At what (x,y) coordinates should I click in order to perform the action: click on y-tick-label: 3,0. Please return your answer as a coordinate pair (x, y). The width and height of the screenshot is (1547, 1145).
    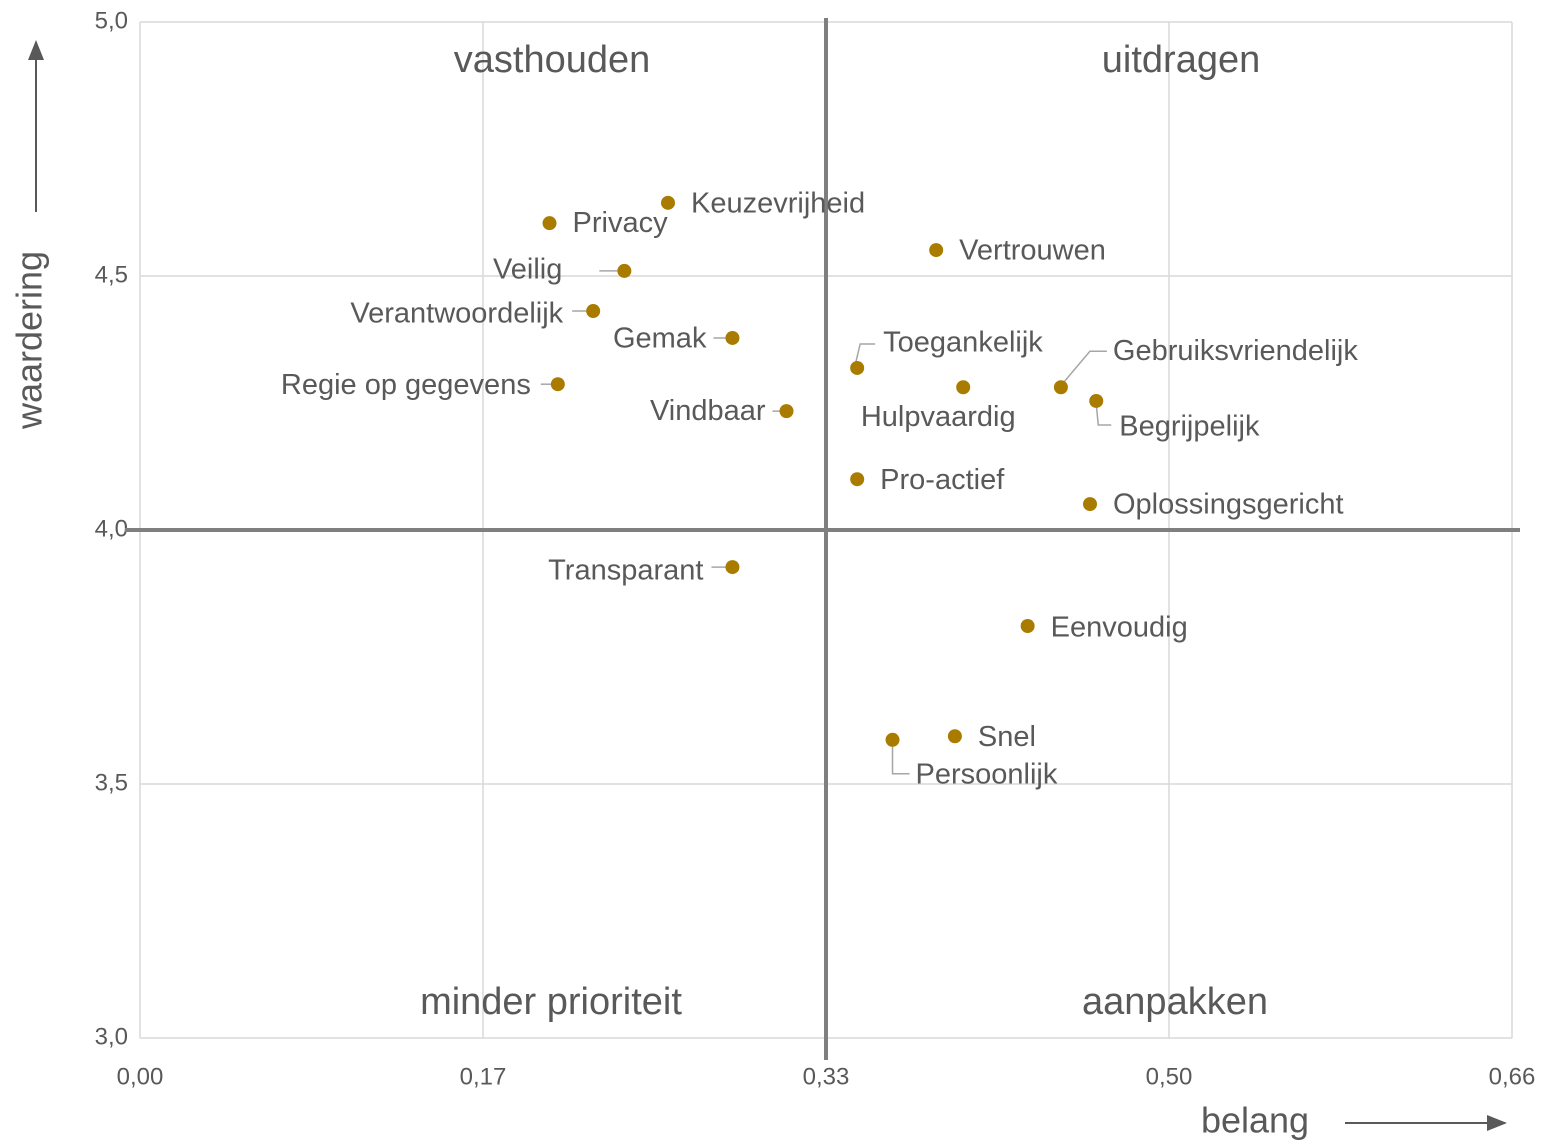
    Looking at the image, I should click on (111, 1036).